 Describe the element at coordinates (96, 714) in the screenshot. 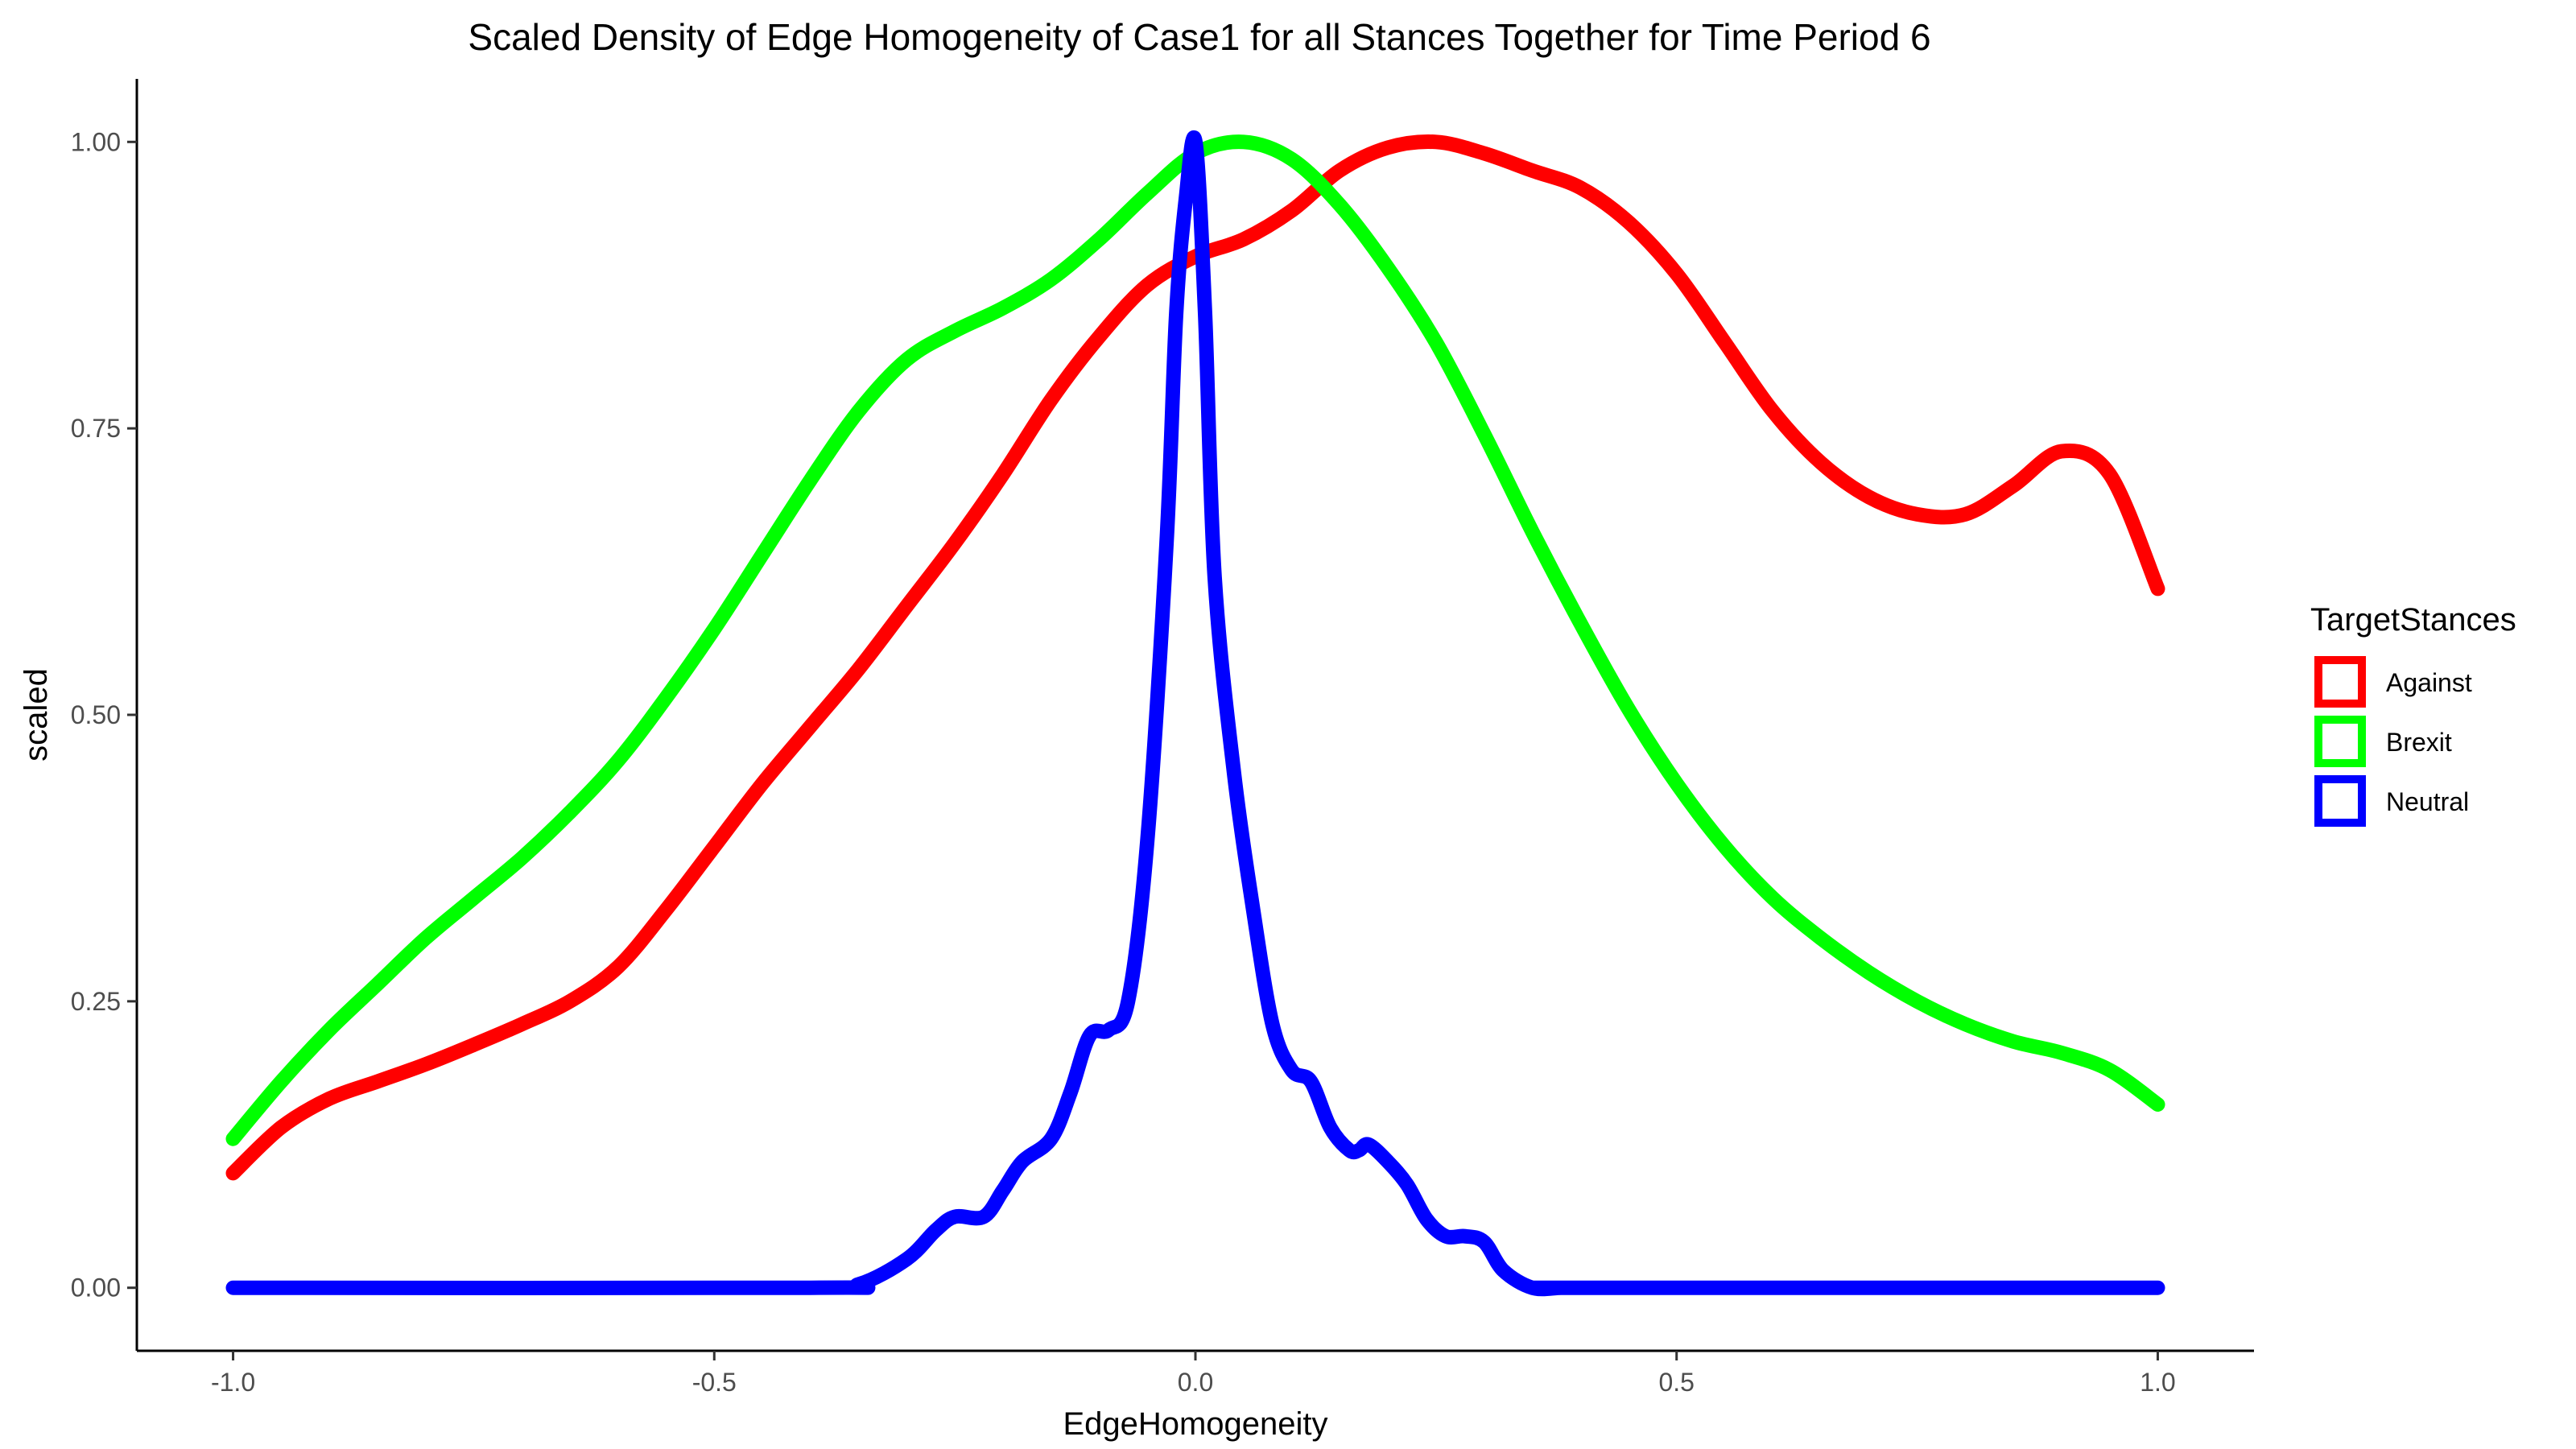

I see `y-tick-label: 0.50` at that location.